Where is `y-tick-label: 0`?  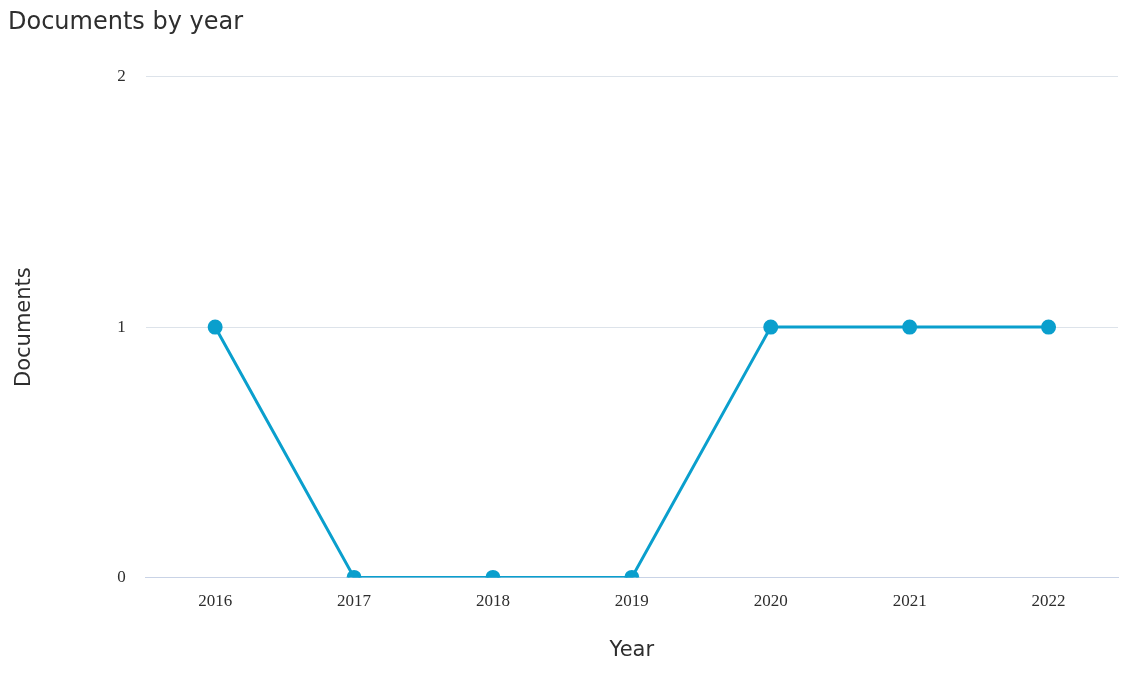 y-tick-label: 0 is located at coordinates (121, 576).